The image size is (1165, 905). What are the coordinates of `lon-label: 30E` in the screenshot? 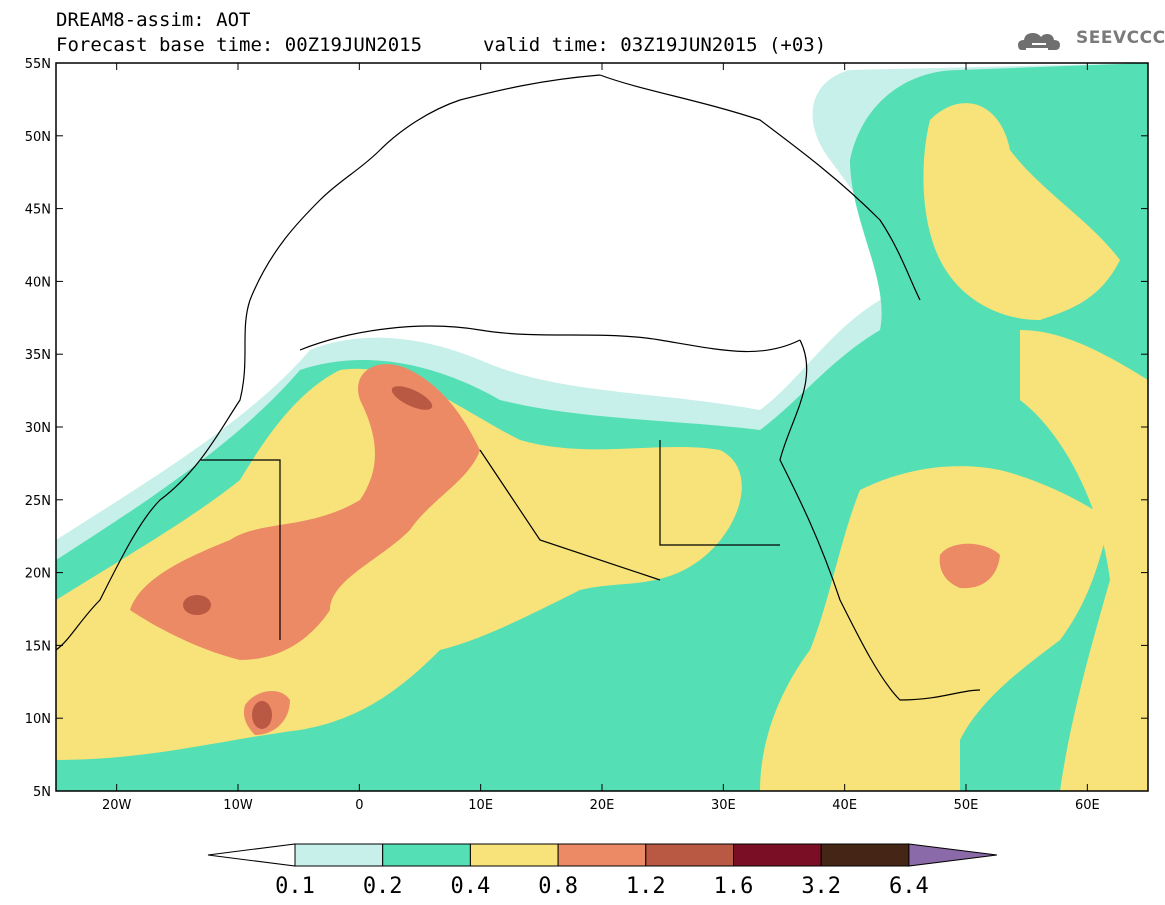 It's located at (723, 805).